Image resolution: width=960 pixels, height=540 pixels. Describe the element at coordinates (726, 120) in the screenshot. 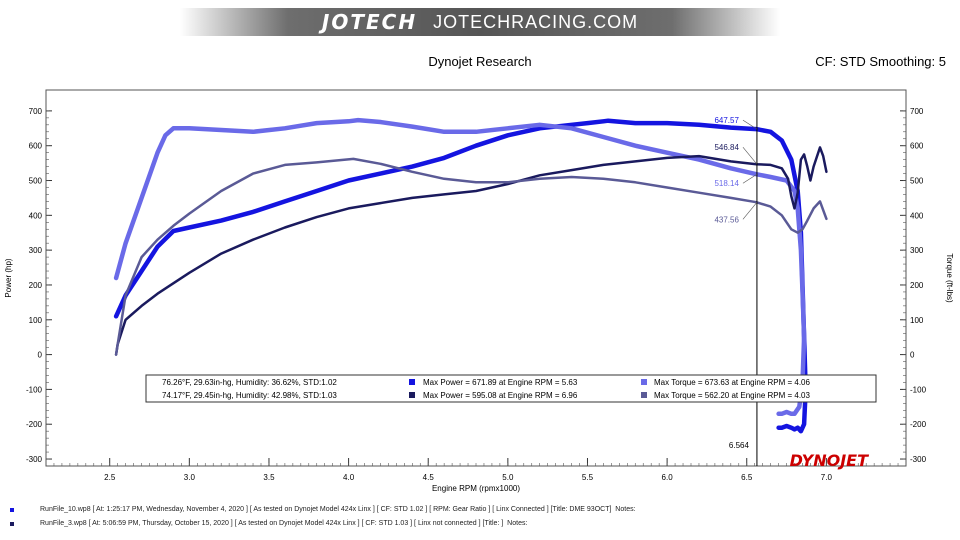

I see `cursor-value-label: 647.57` at that location.